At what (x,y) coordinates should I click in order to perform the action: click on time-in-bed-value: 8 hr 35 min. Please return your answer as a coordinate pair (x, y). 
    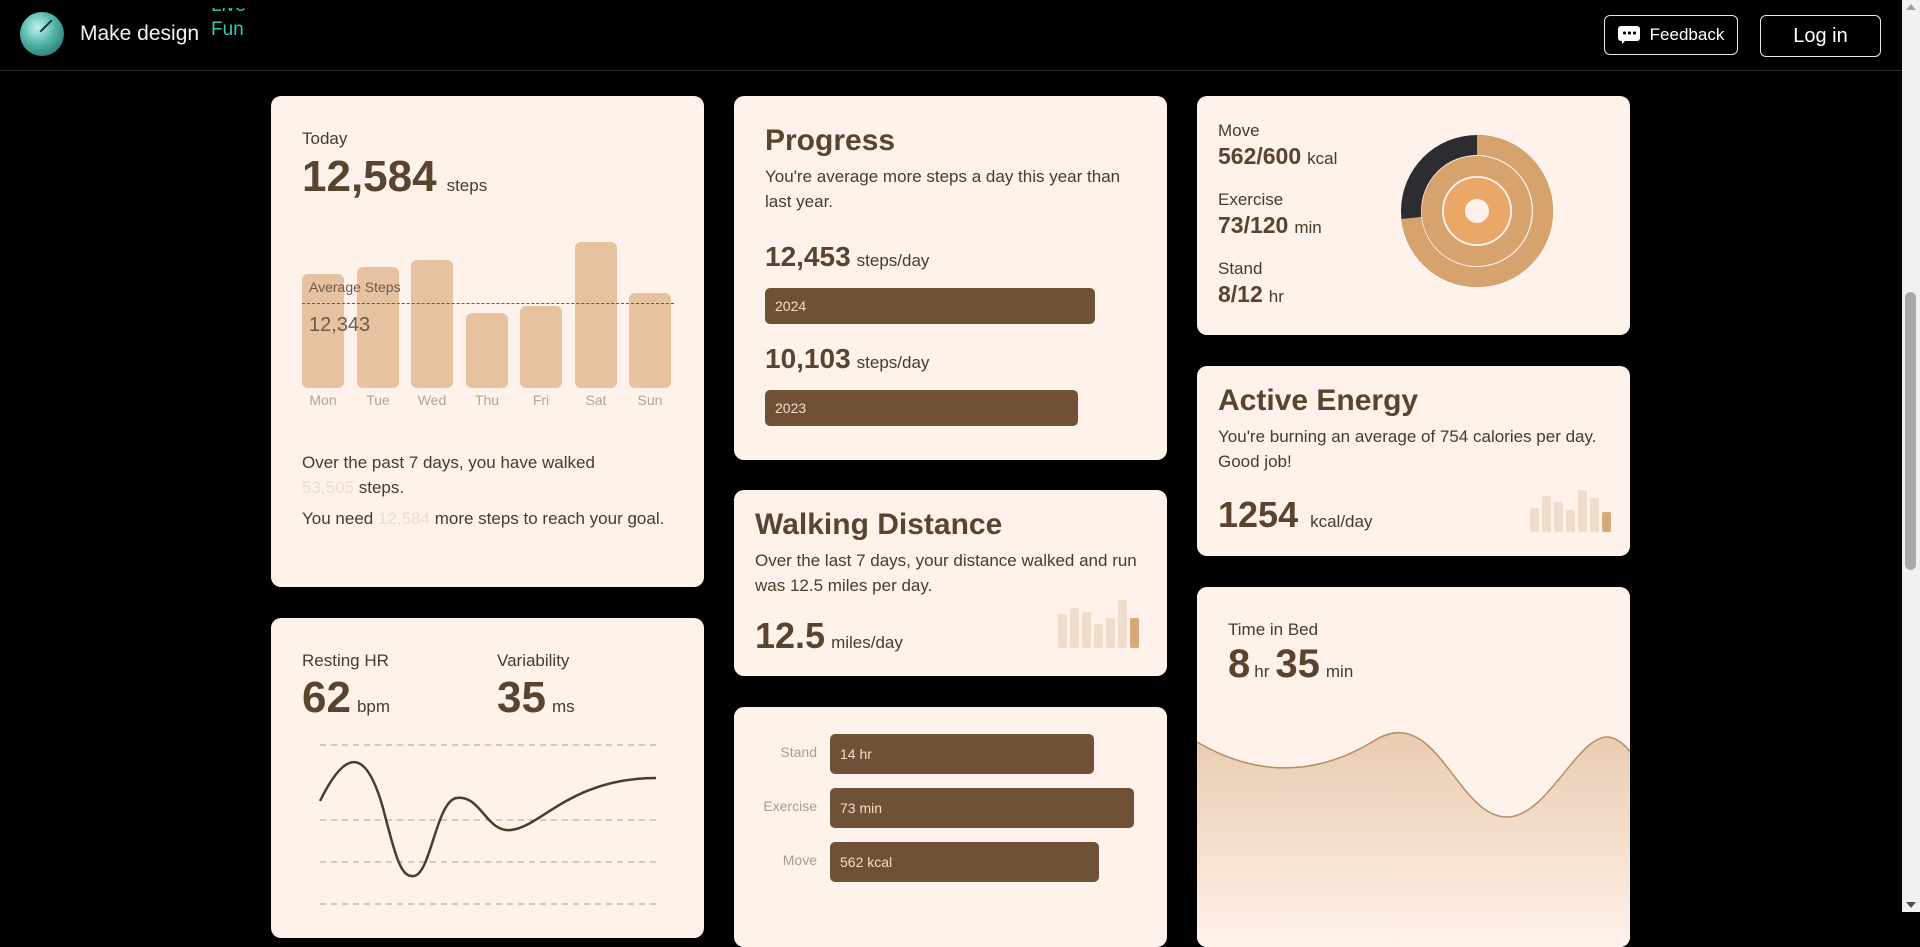
    Looking at the image, I should click on (1290, 664).